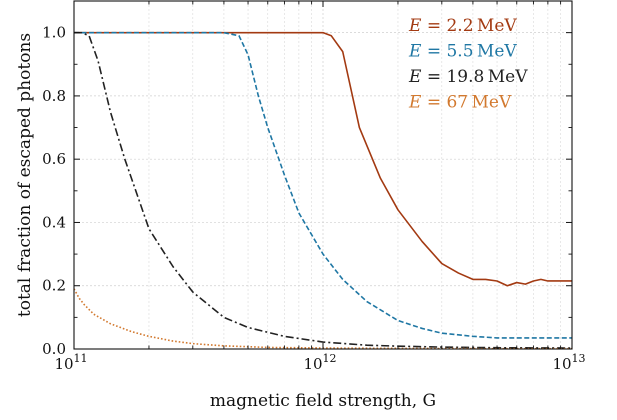 This screenshot has width=617, height=420. I want to click on y-tick-label: 0.0, so click(54, 349).